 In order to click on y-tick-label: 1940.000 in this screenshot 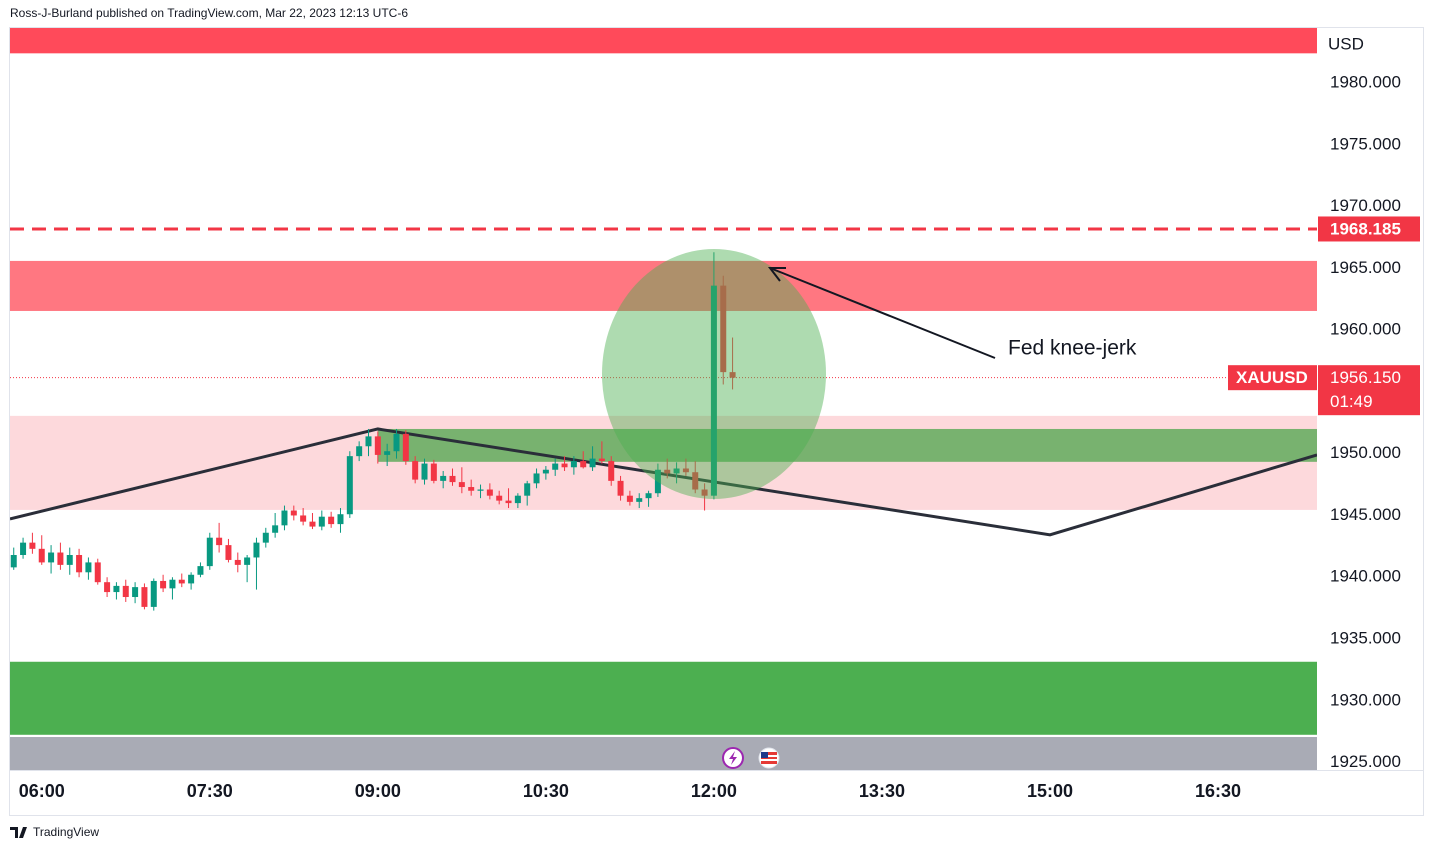, I will do `click(1365, 576)`.